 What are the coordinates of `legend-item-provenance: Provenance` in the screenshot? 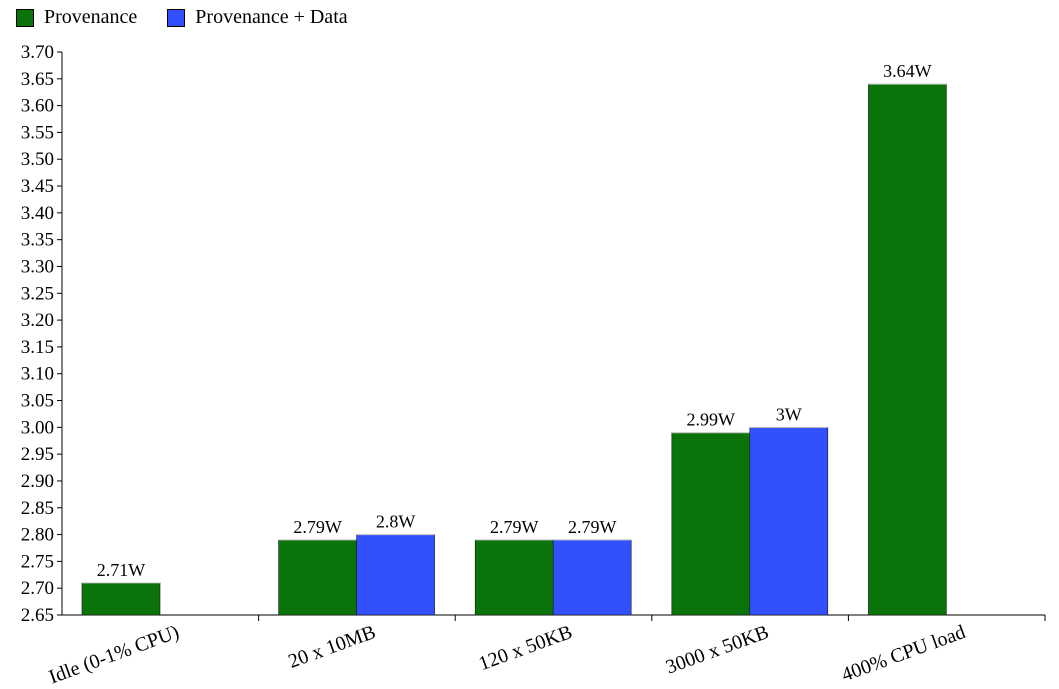 It's located at (76, 17).